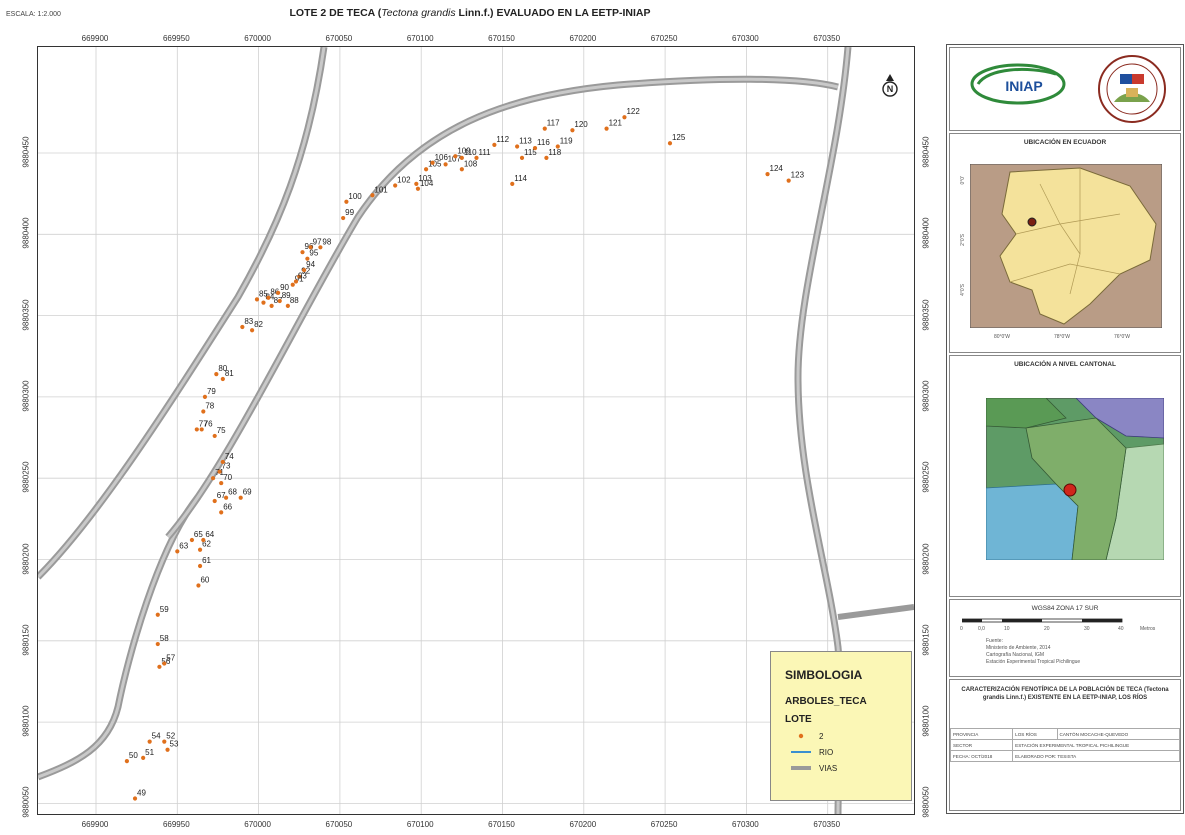  Describe the element at coordinates (313, 253) in the screenshot. I see `tree-label: 95` at that location.